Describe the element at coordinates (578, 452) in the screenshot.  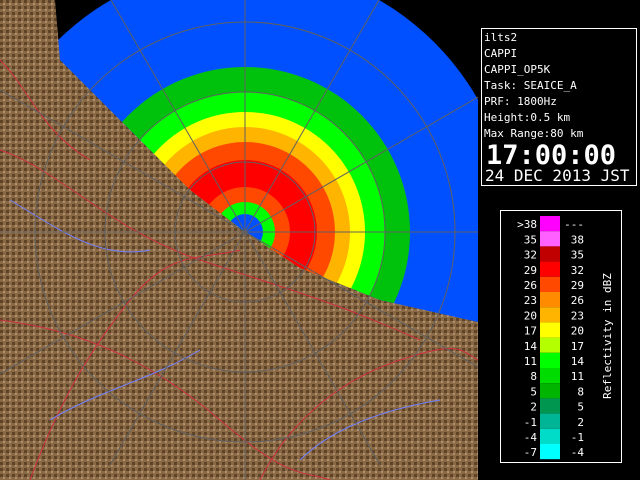
I see `legend-high: -4` at that location.